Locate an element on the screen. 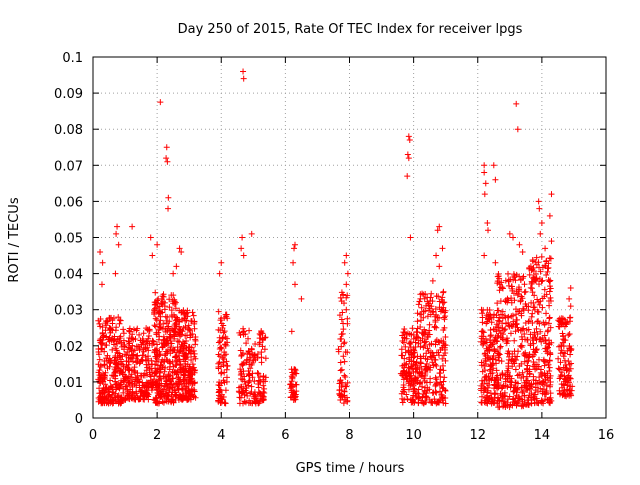 The image size is (640, 485). y-tick-label: 0.05 is located at coordinates (68, 239).